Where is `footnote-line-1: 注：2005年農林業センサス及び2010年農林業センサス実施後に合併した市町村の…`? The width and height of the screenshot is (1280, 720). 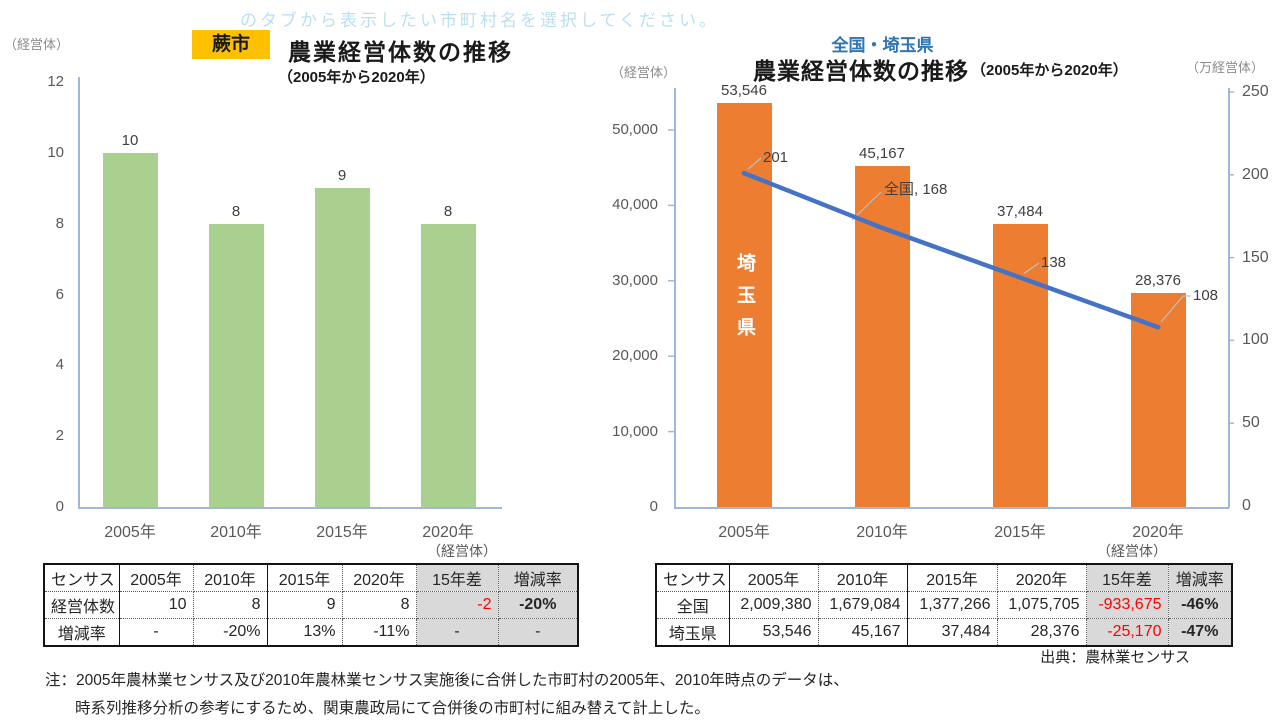
footnote-line-1: 注：2005年農林業センサス及び2010年農林業センサス実施後に合併した市町村の… is located at coordinates (447, 680).